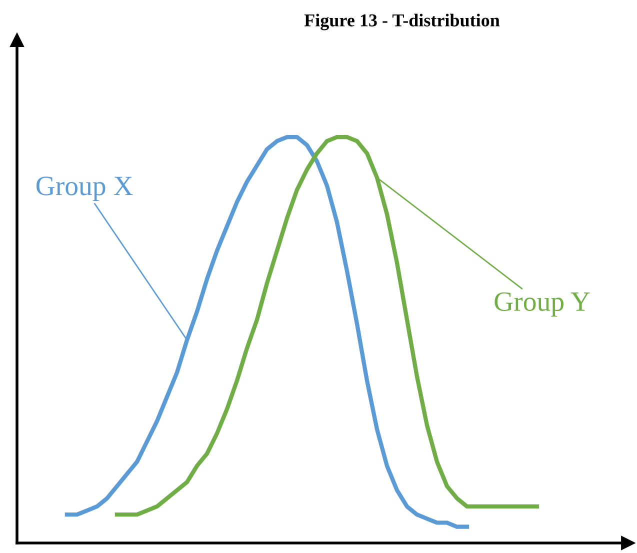 This screenshot has height=553, width=637. What do you see at coordinates (84, 188) in the screenshot?
I see `text: Group X` at bounding box center [84, 188].